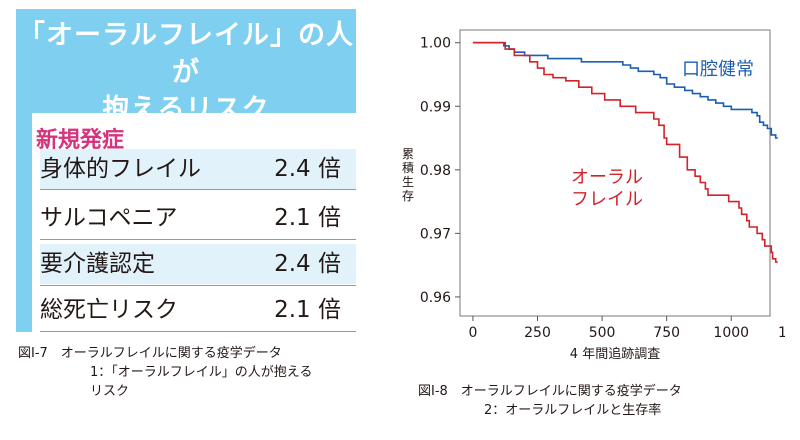 The width and height of the screenshot is (800, 440). What do you see at coordinates (550, 391) in the screenshot?
I see `figure-caption-right-line1: 図Ⅰ-8 オーラルフレイルに関する疫学データ` at bounding box center [550, 391].